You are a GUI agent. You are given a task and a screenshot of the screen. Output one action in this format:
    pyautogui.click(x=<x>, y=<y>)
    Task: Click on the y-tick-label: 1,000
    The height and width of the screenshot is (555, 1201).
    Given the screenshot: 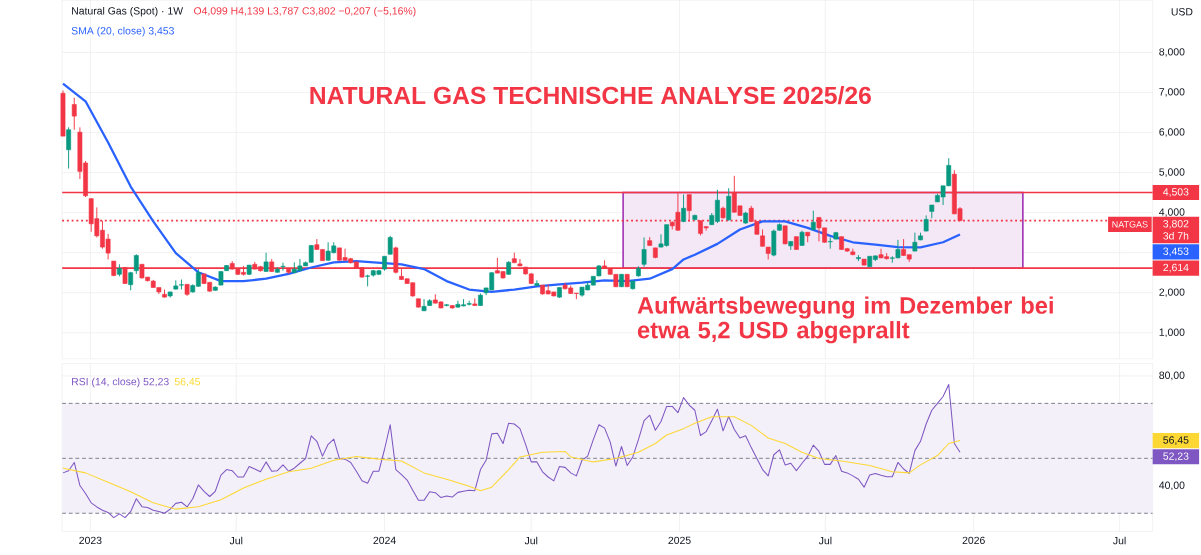 What is the action you would take?
    pyautogui.click(x=1172, y=333)
    